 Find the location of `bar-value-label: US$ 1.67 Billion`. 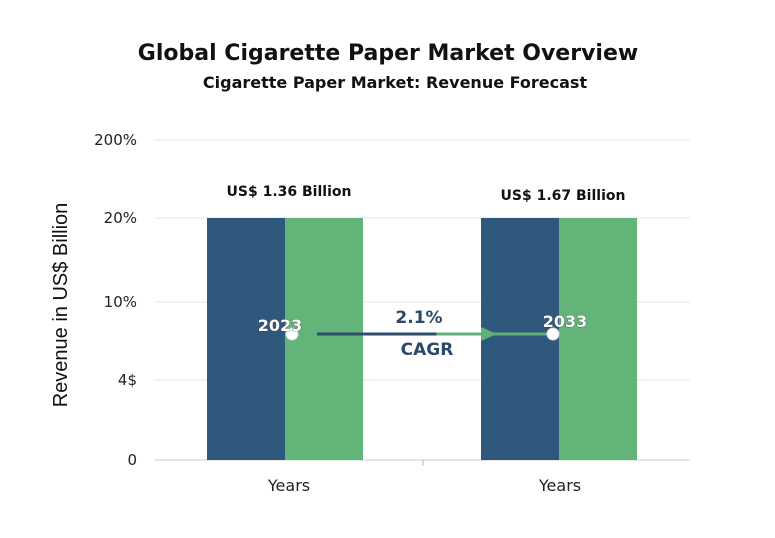

bar-value-label: US$ 1.67 Billion is located at coordinates (563, 196).